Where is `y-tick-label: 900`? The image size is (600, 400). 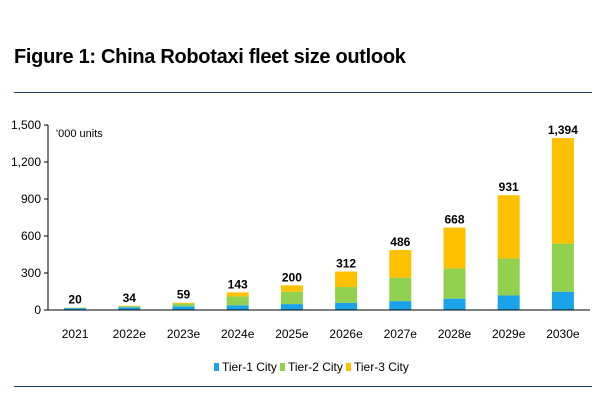 y-tick-label: 900 is located at coordinates (31, 199).